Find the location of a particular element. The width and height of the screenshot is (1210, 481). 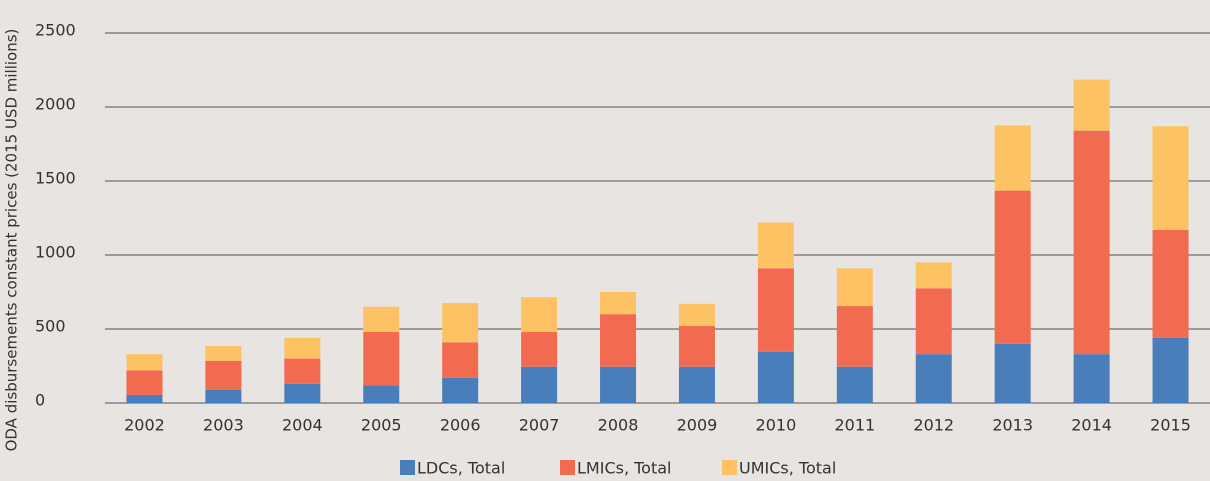

y-tick-label: 1500 is located at coordinates (55, 178).